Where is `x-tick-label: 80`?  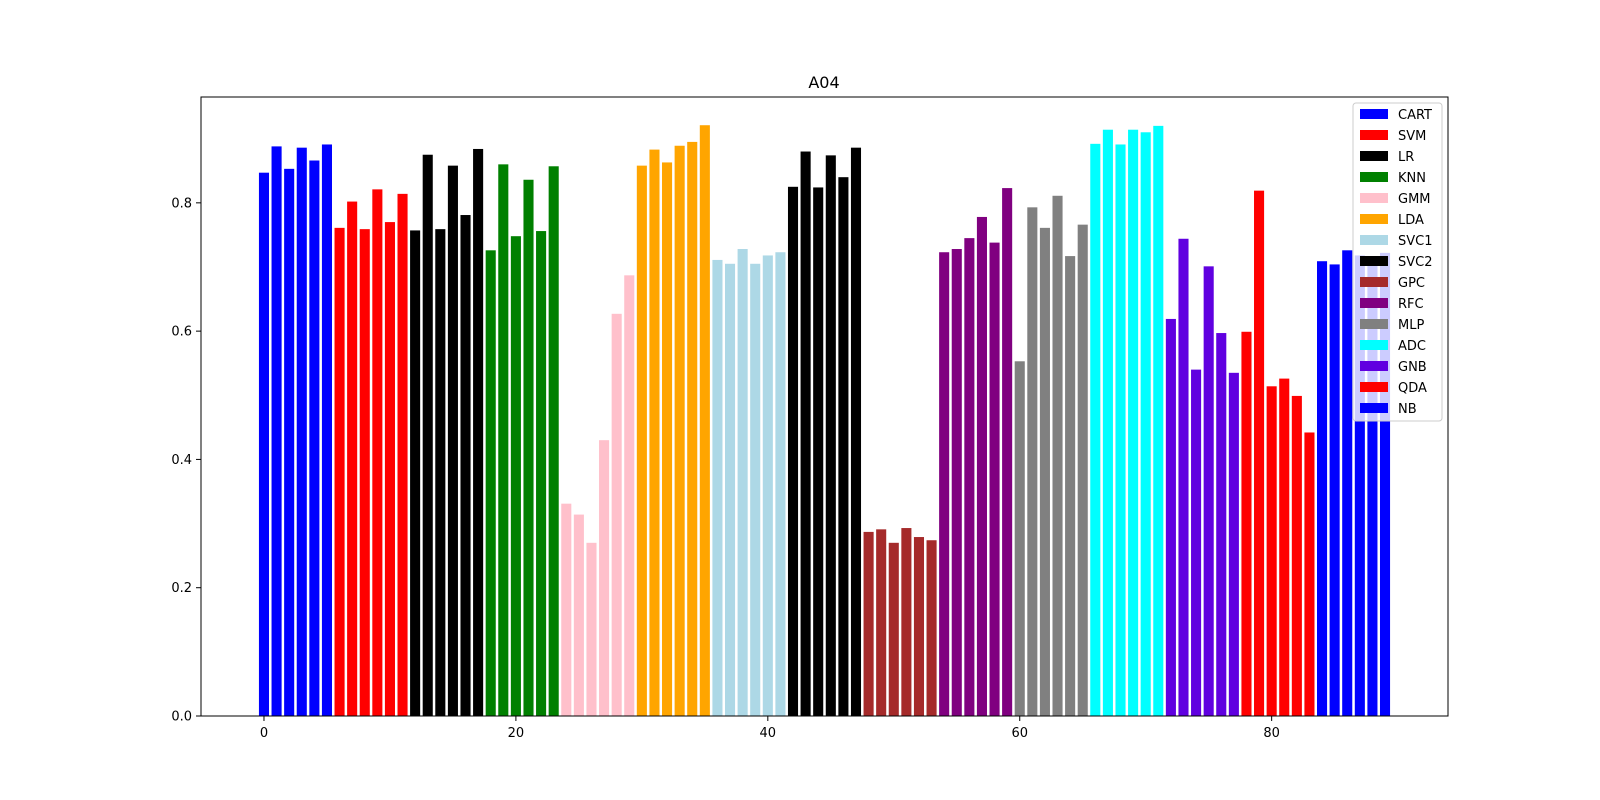 x-tick-label: 80 is located at coordinates (1271, 733).